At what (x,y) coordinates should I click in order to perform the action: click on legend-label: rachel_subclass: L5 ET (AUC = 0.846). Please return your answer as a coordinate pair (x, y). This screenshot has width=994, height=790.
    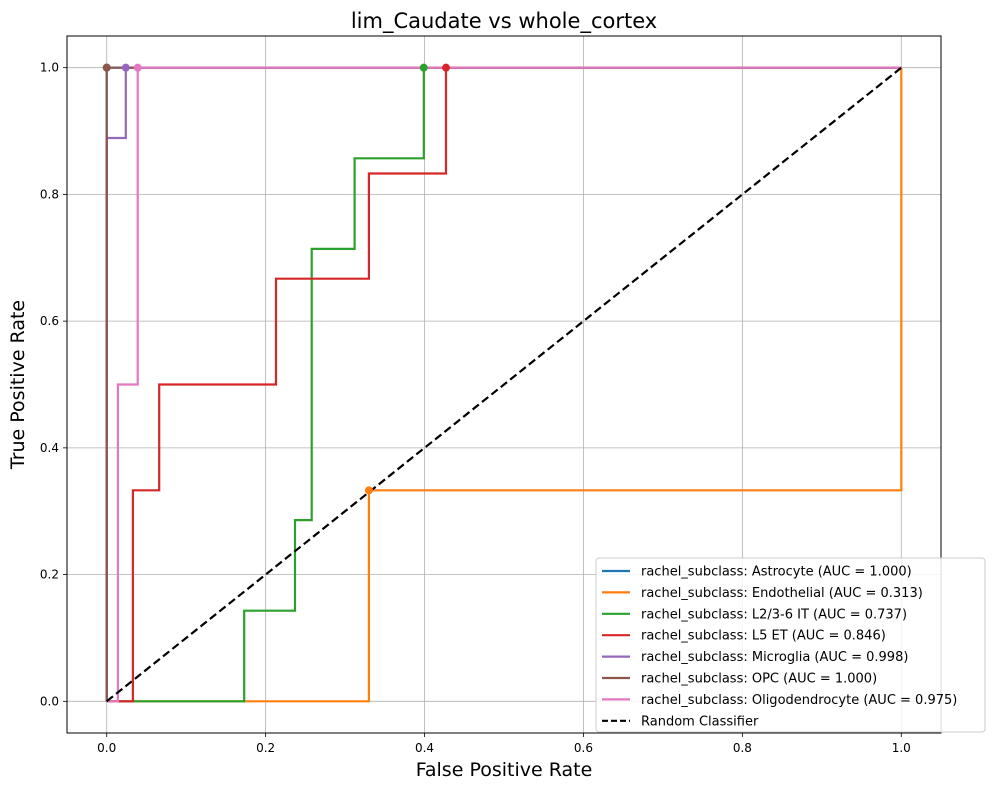
    Looking at the image, I should click on (763, 636).